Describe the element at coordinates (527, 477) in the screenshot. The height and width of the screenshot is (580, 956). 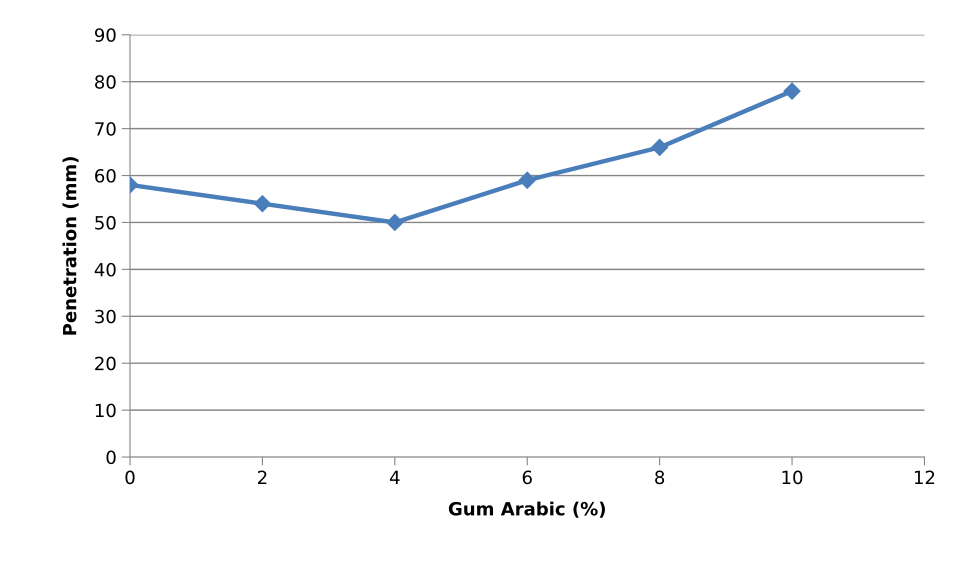
I see `x-tick-label: 6` at that location.